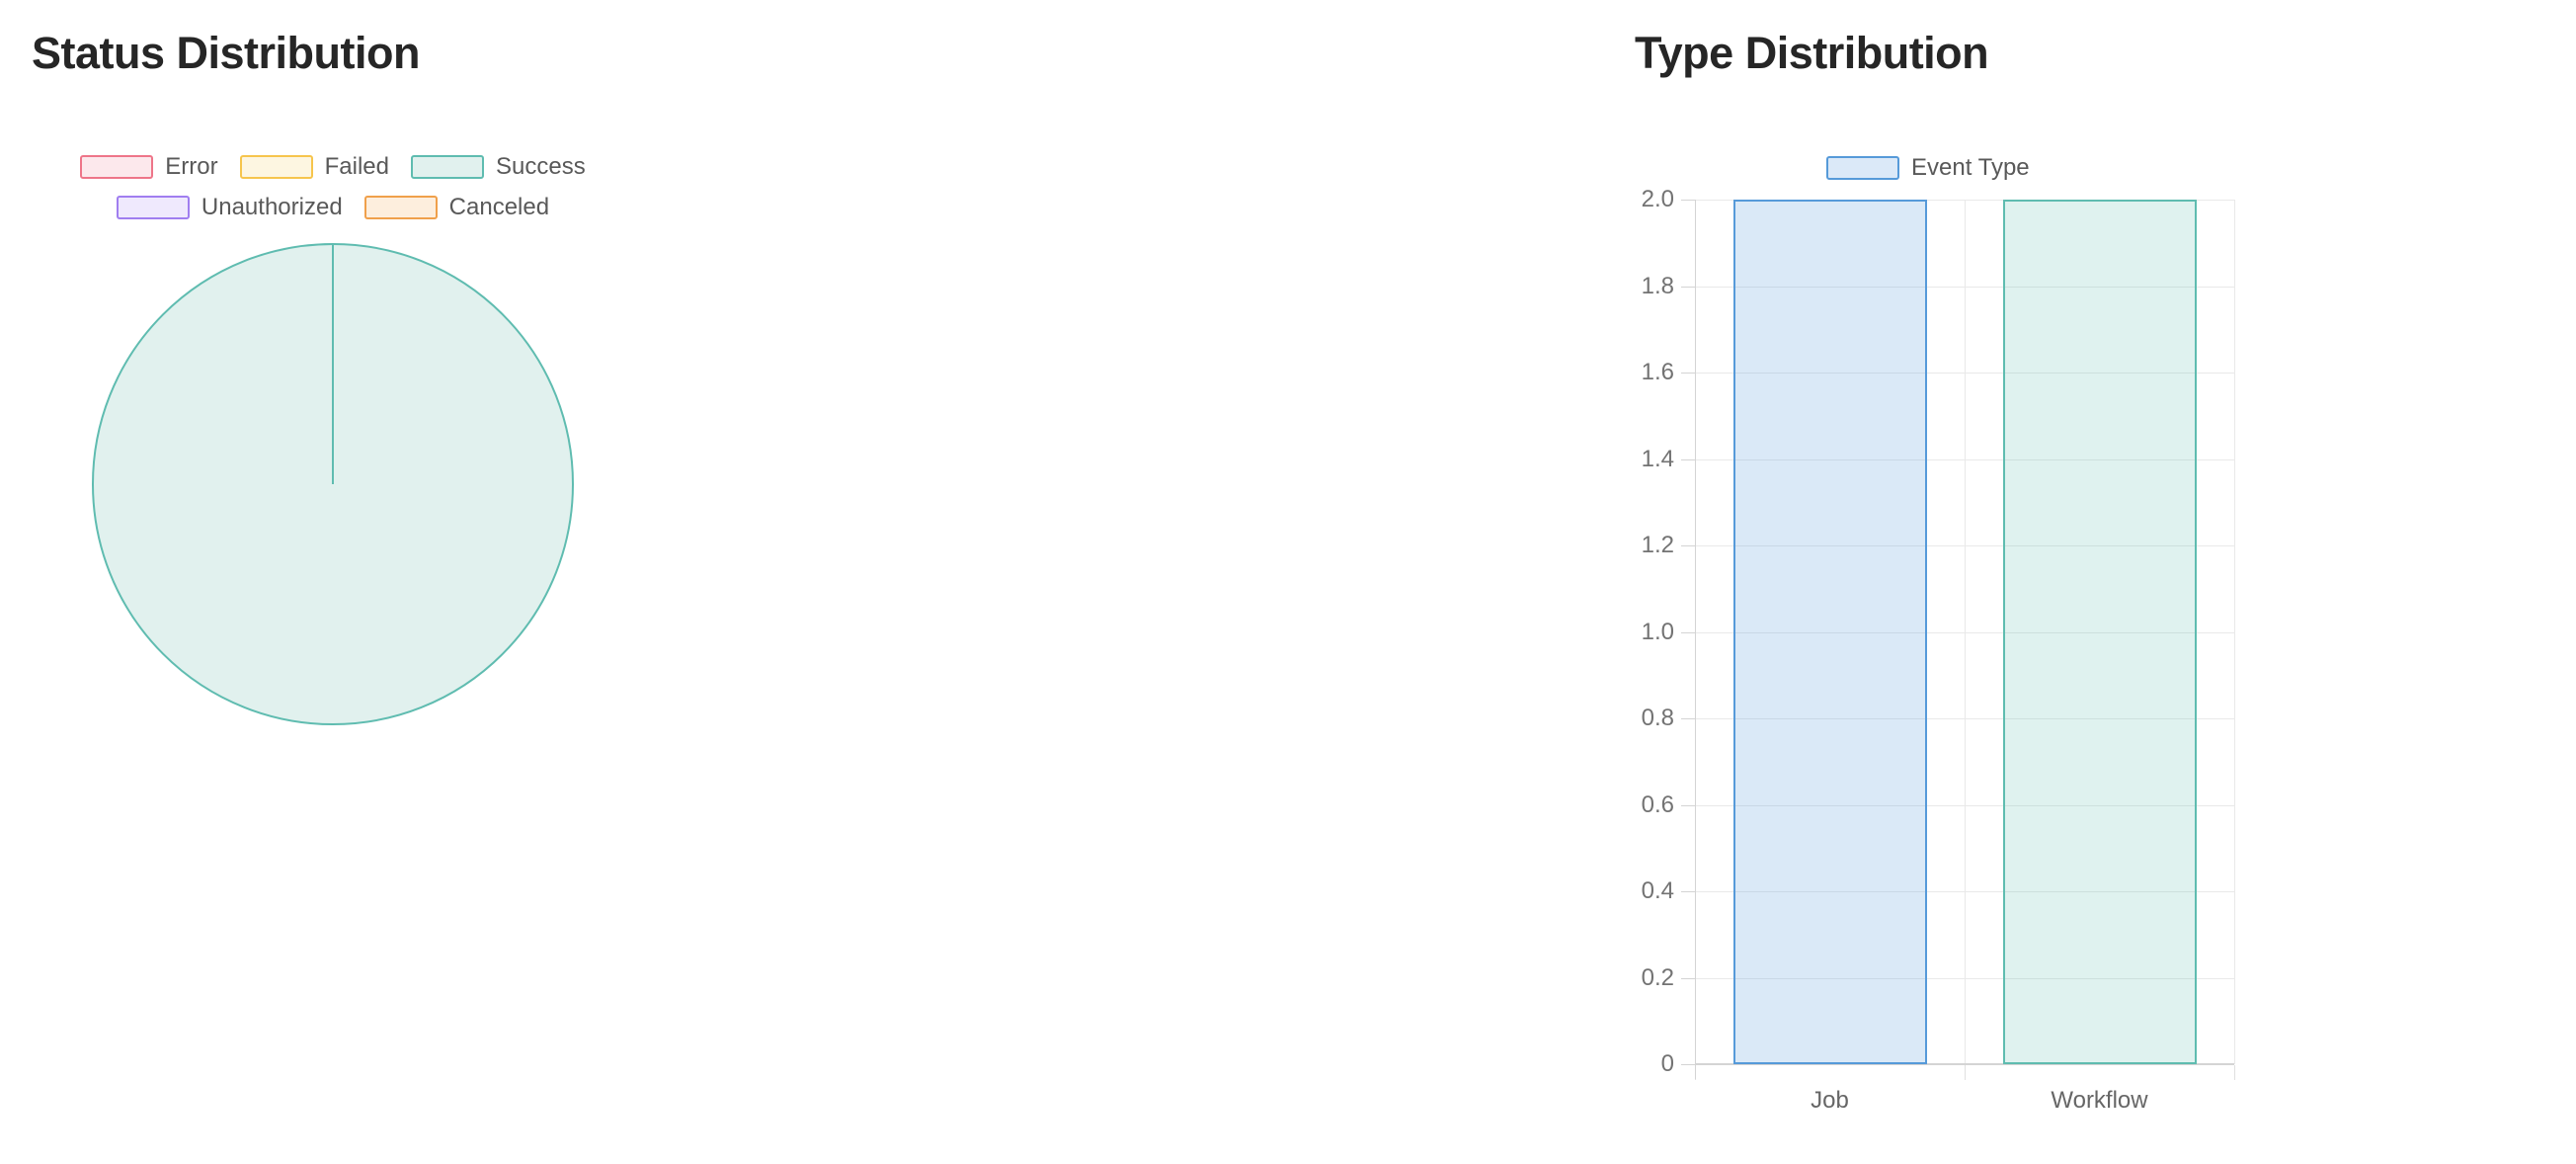  I want to click on status-chart-legend: Error Failed Success Unauthorized Canceled, so click(333, 186).